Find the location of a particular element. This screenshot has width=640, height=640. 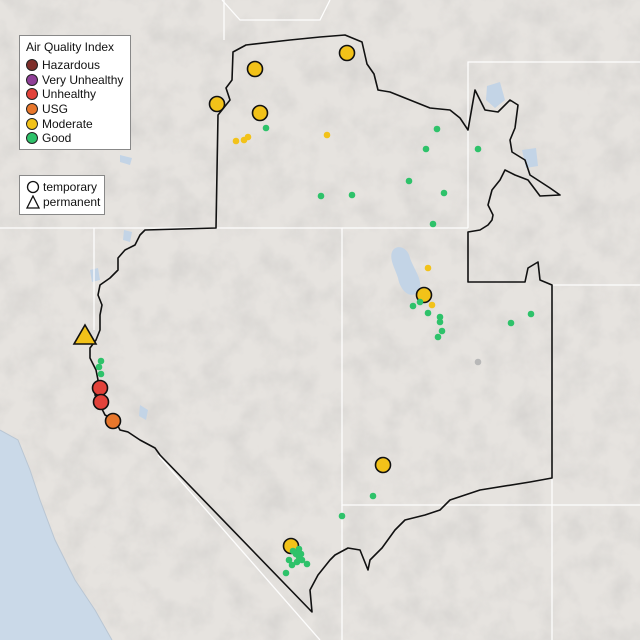

temporary-monitor-usg-marker is located at coordinates (113, 421).